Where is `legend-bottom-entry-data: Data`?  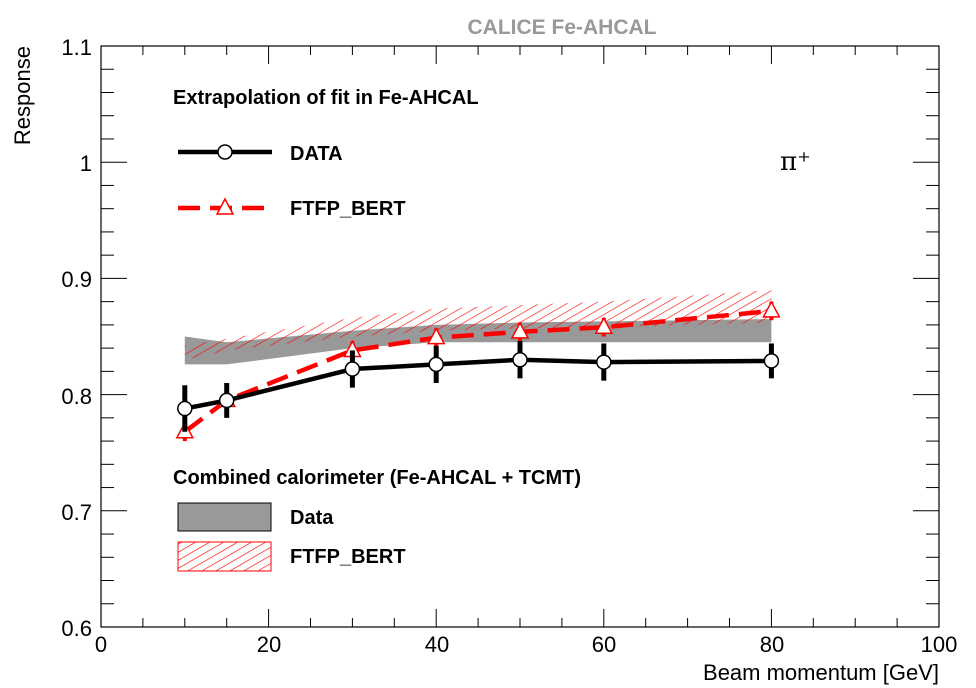
legend-bottom-entry-data: Data is located at coordinates (255, 517).